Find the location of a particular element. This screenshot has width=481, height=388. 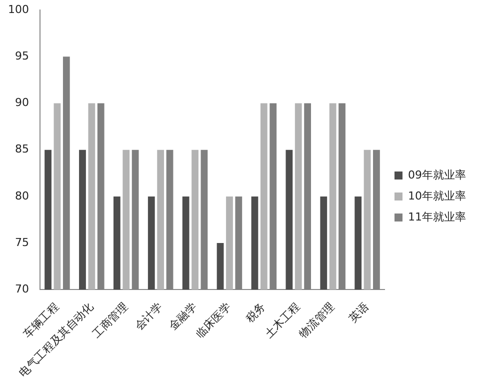

y-tick-label: 100 is located at coordinates (18, 9).